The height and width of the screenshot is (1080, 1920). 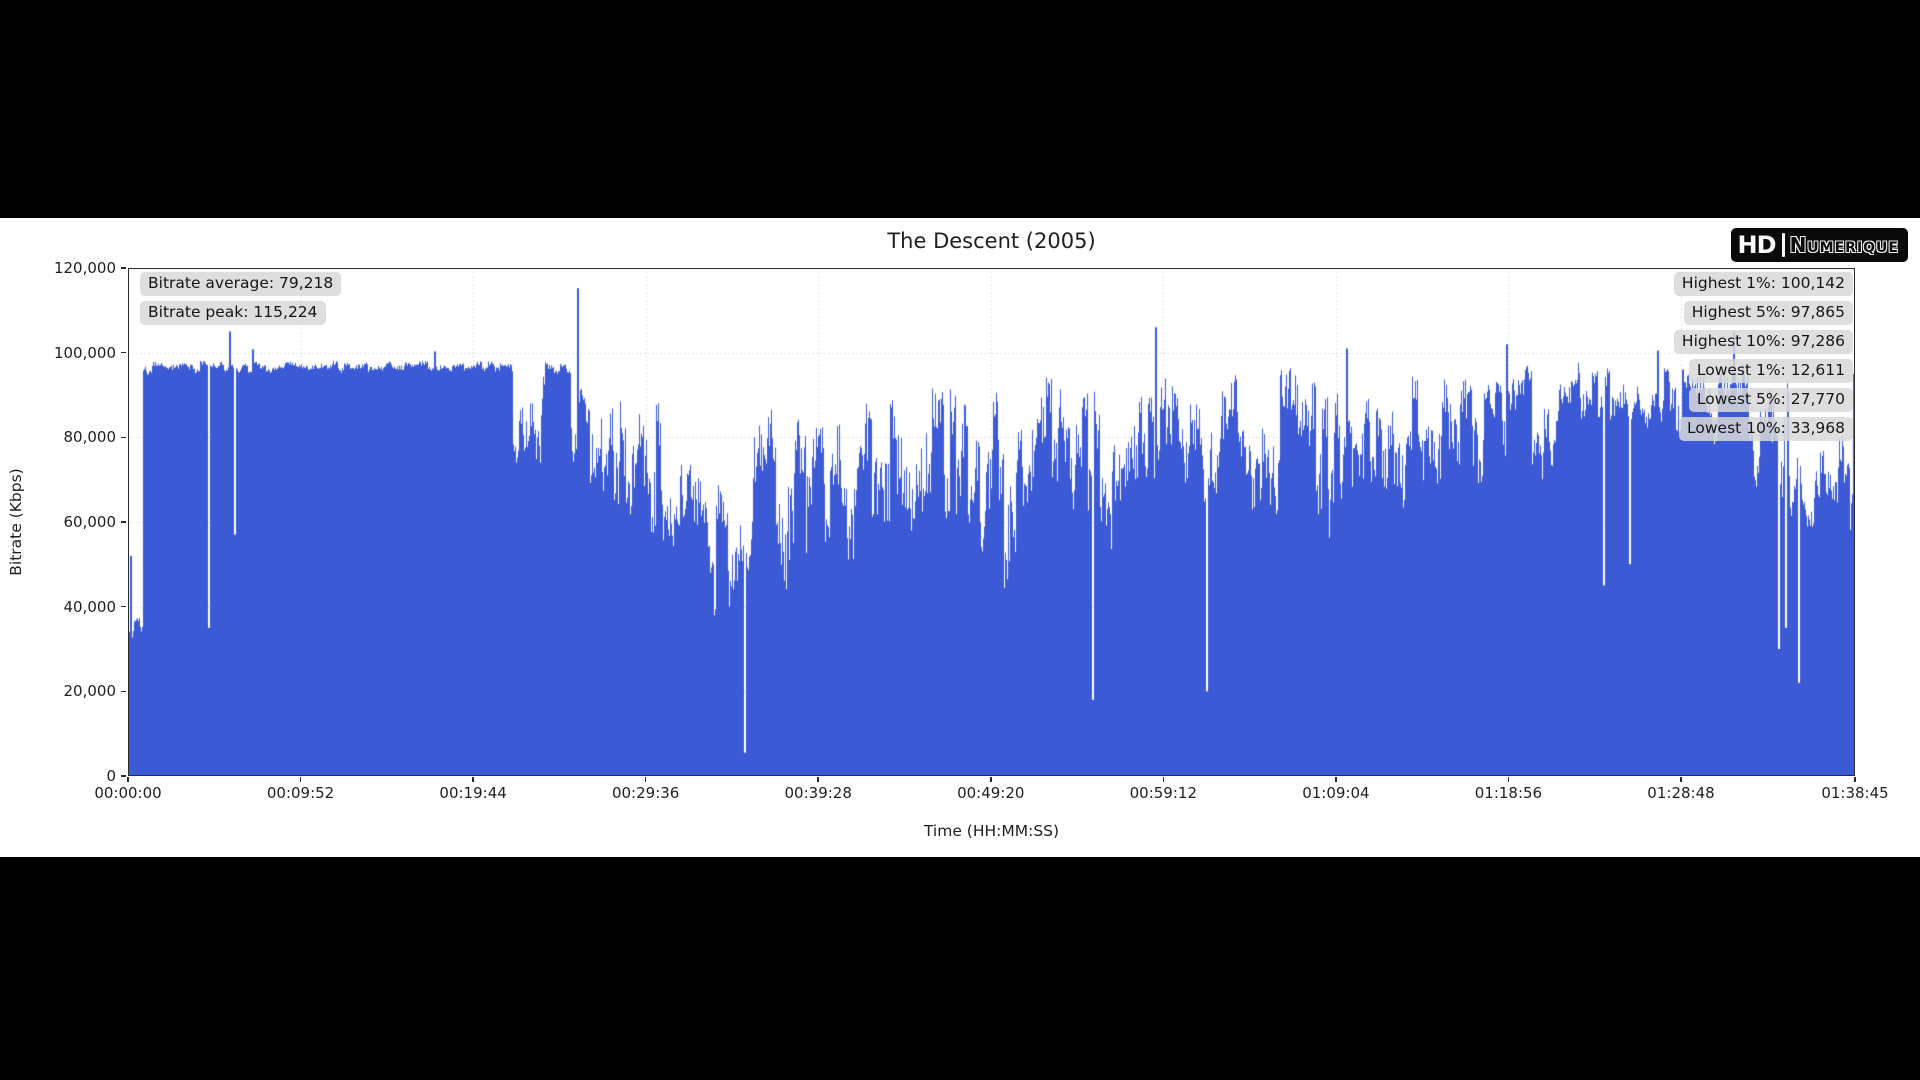 What do you see at coordinates (90, 437) in the screenshot?
I see `y-tick-label: 80,000` at bounding box center [90, 437].